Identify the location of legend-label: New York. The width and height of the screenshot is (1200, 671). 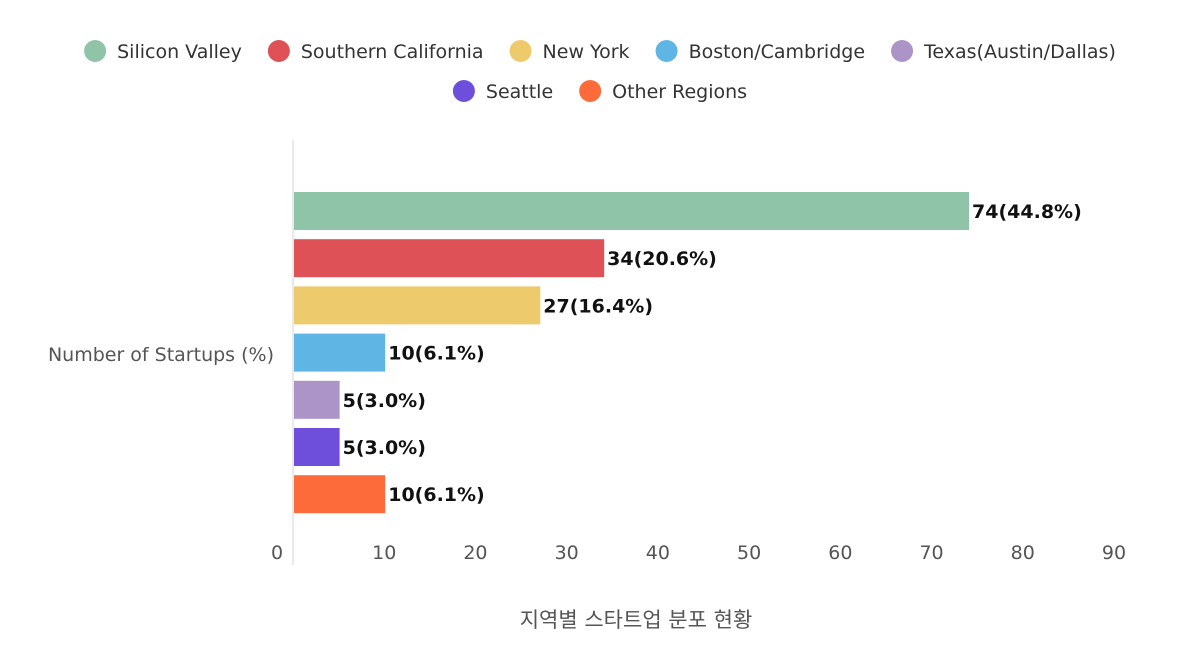
(586, 52).